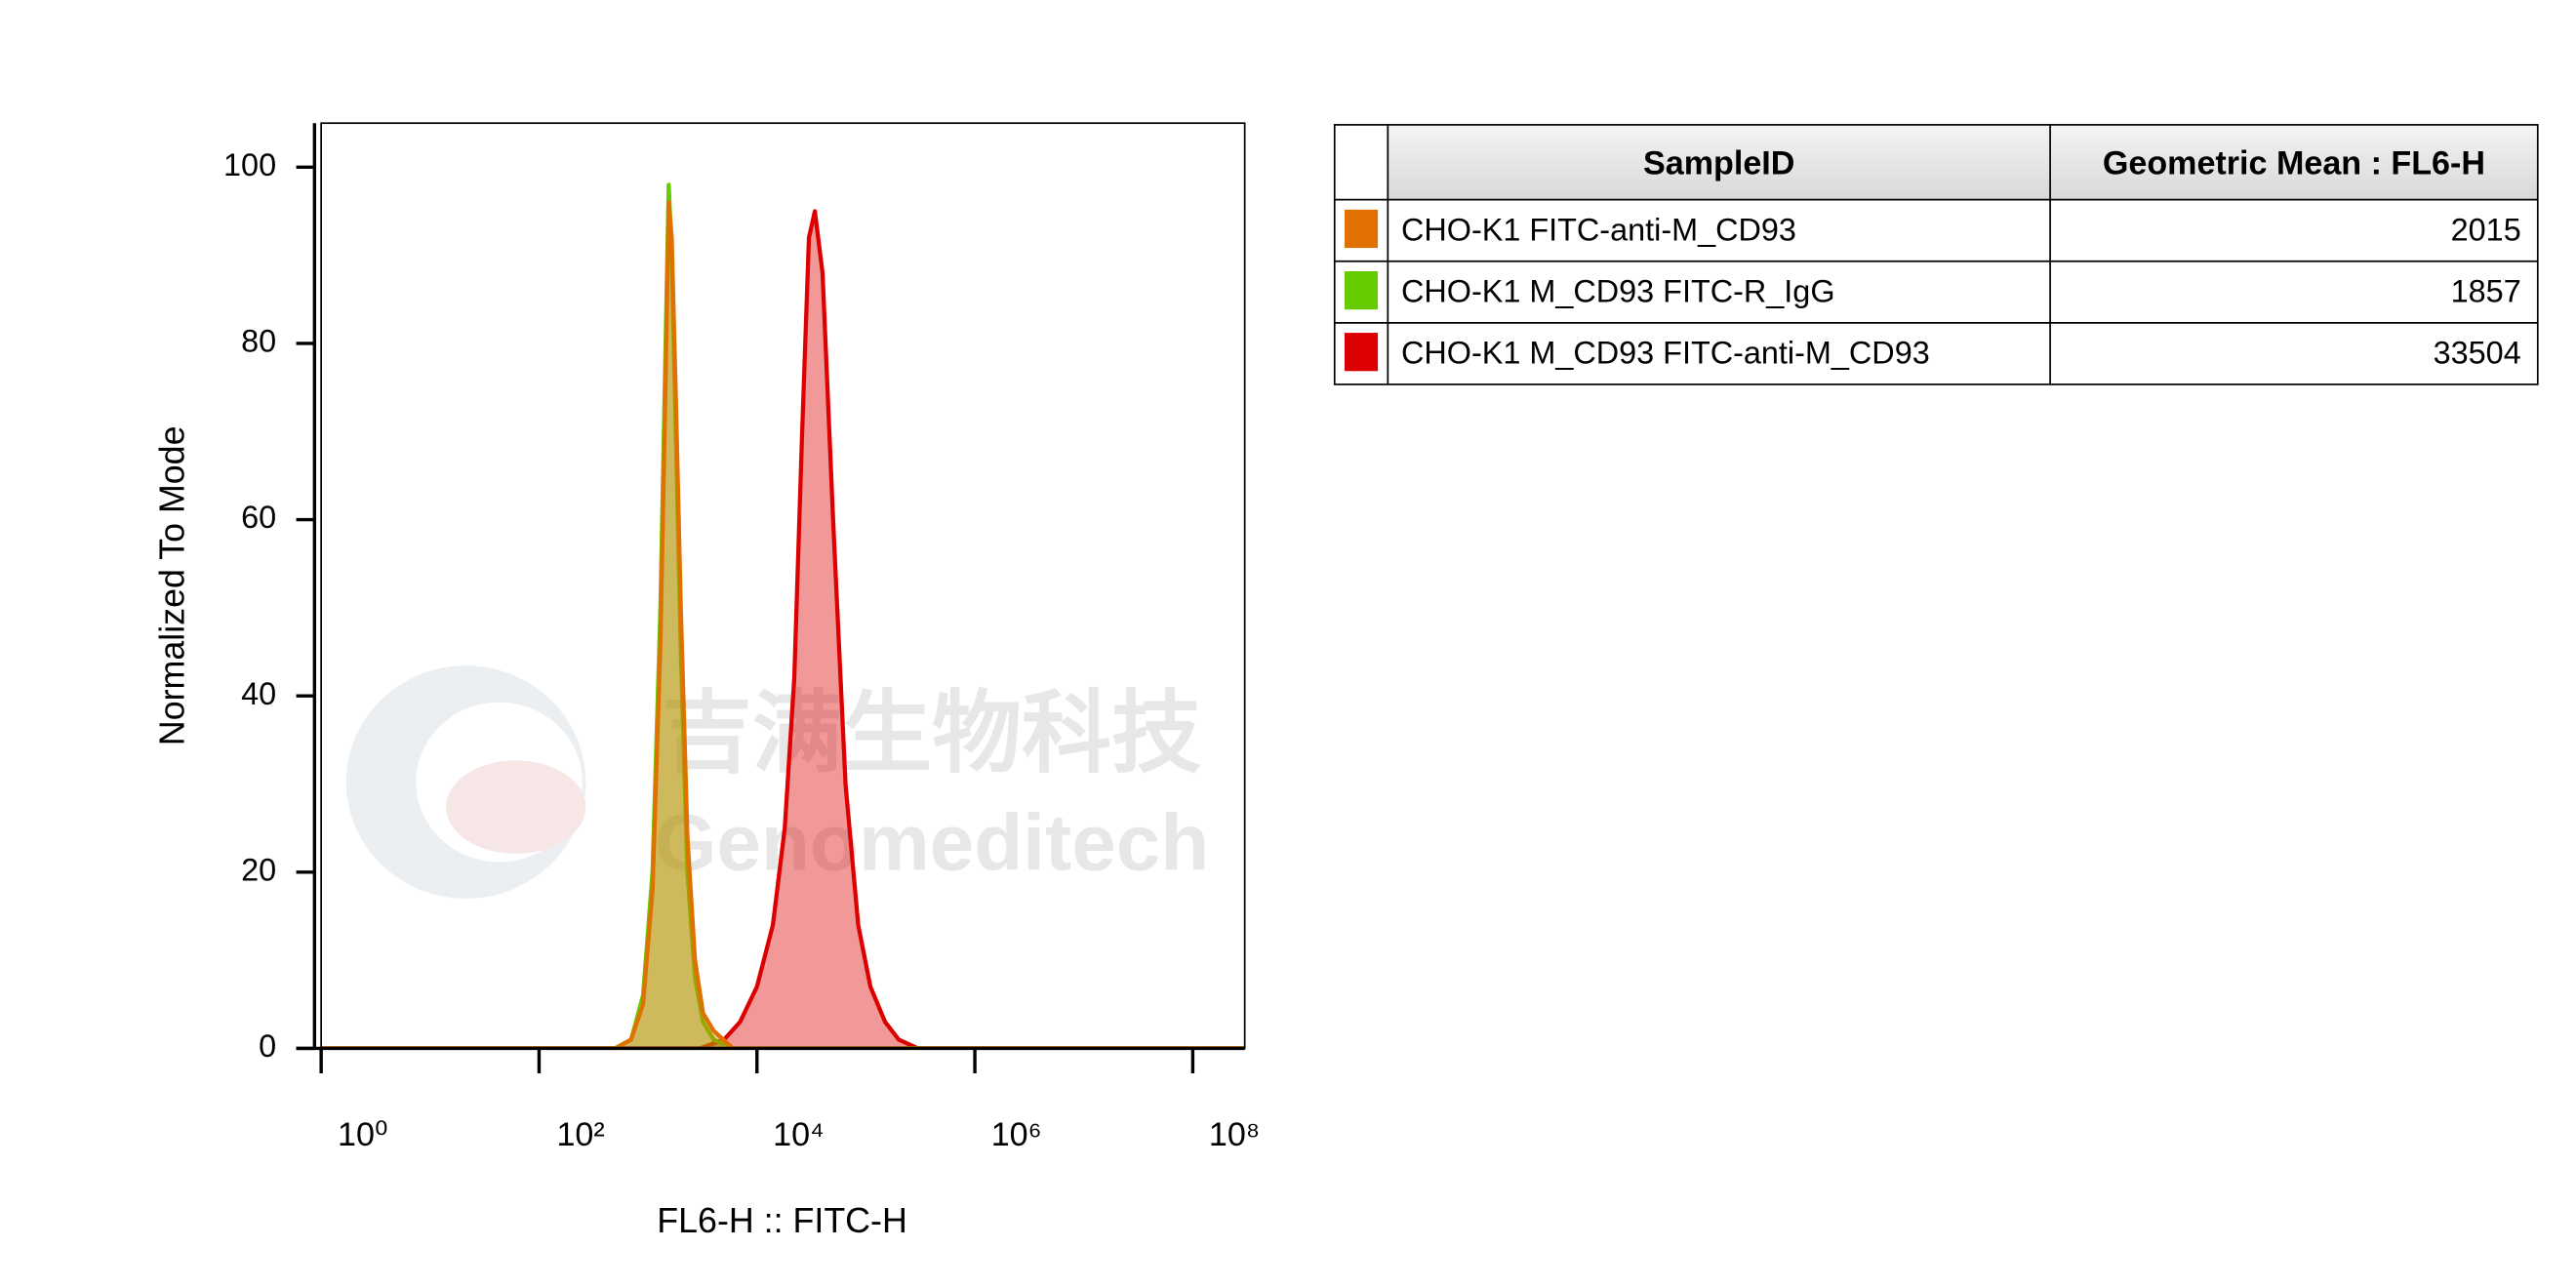 This screenshot has height=1288, width=2576. What do you see at coordinates (1963, 162) in the screenshot?
I see `table-header-bg` at bounding box center [1963, 162].